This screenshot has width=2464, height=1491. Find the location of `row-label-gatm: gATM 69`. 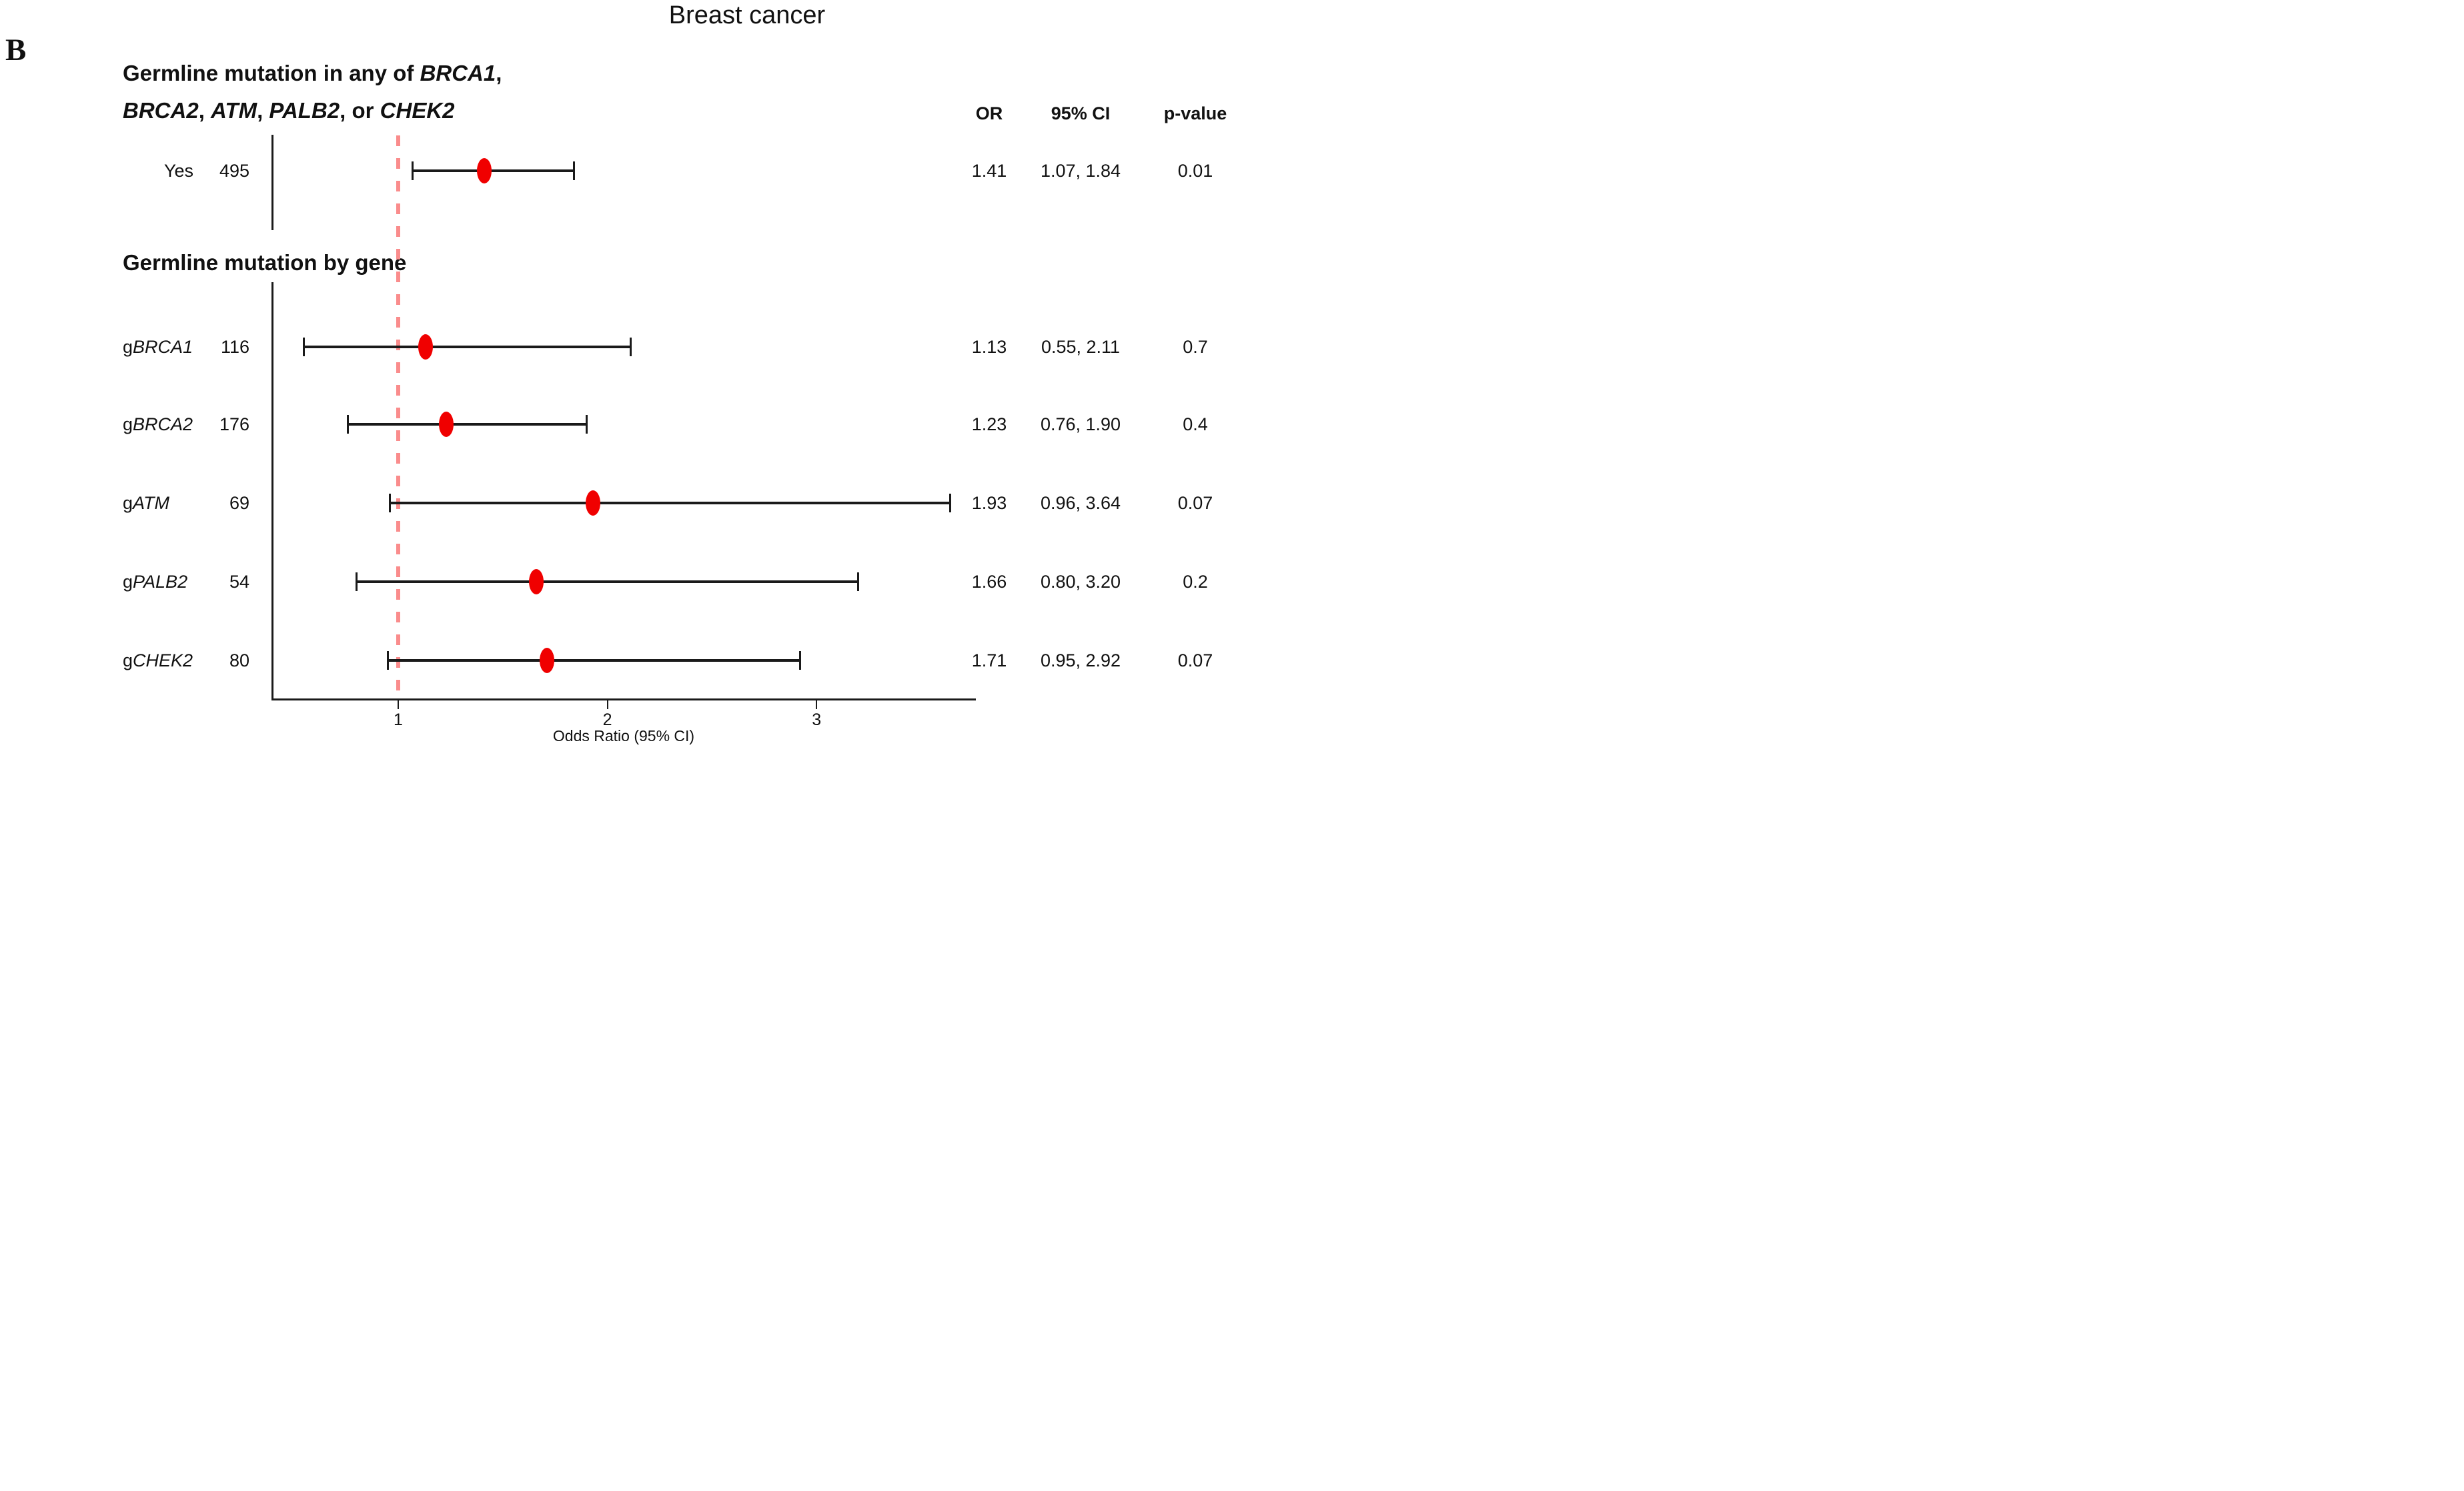

row-label-gatm: gATM 69 is located at coordinates (186, 503).